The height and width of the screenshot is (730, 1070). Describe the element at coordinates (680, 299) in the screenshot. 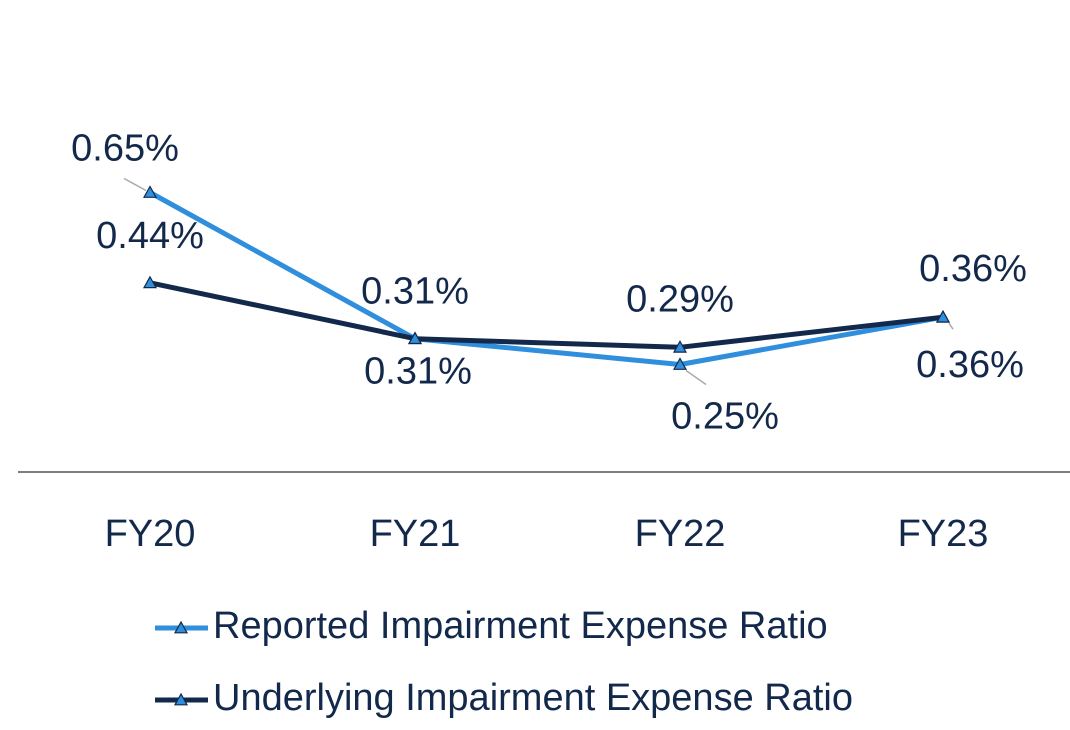

I see `data-label: 0.29%` at that location.